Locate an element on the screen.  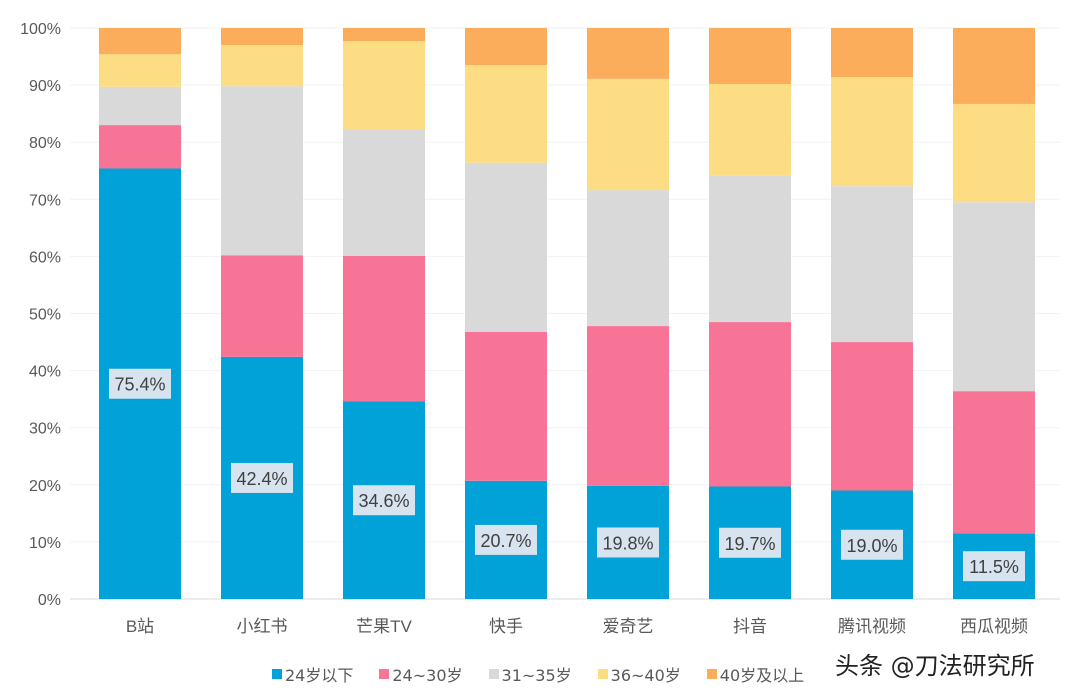
x-tick-label: B站 is located at coordinates (140, 626).